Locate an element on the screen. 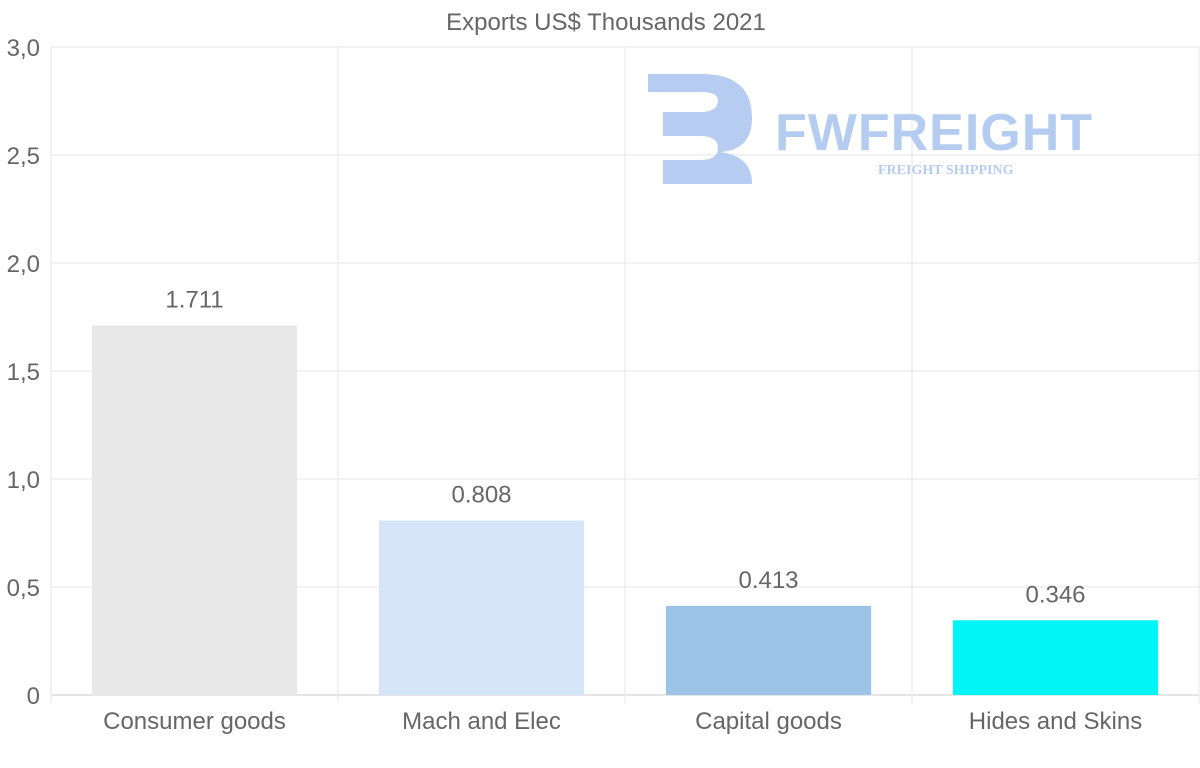  y-tick-label: 0,5 is located at coordinates (23, 588).